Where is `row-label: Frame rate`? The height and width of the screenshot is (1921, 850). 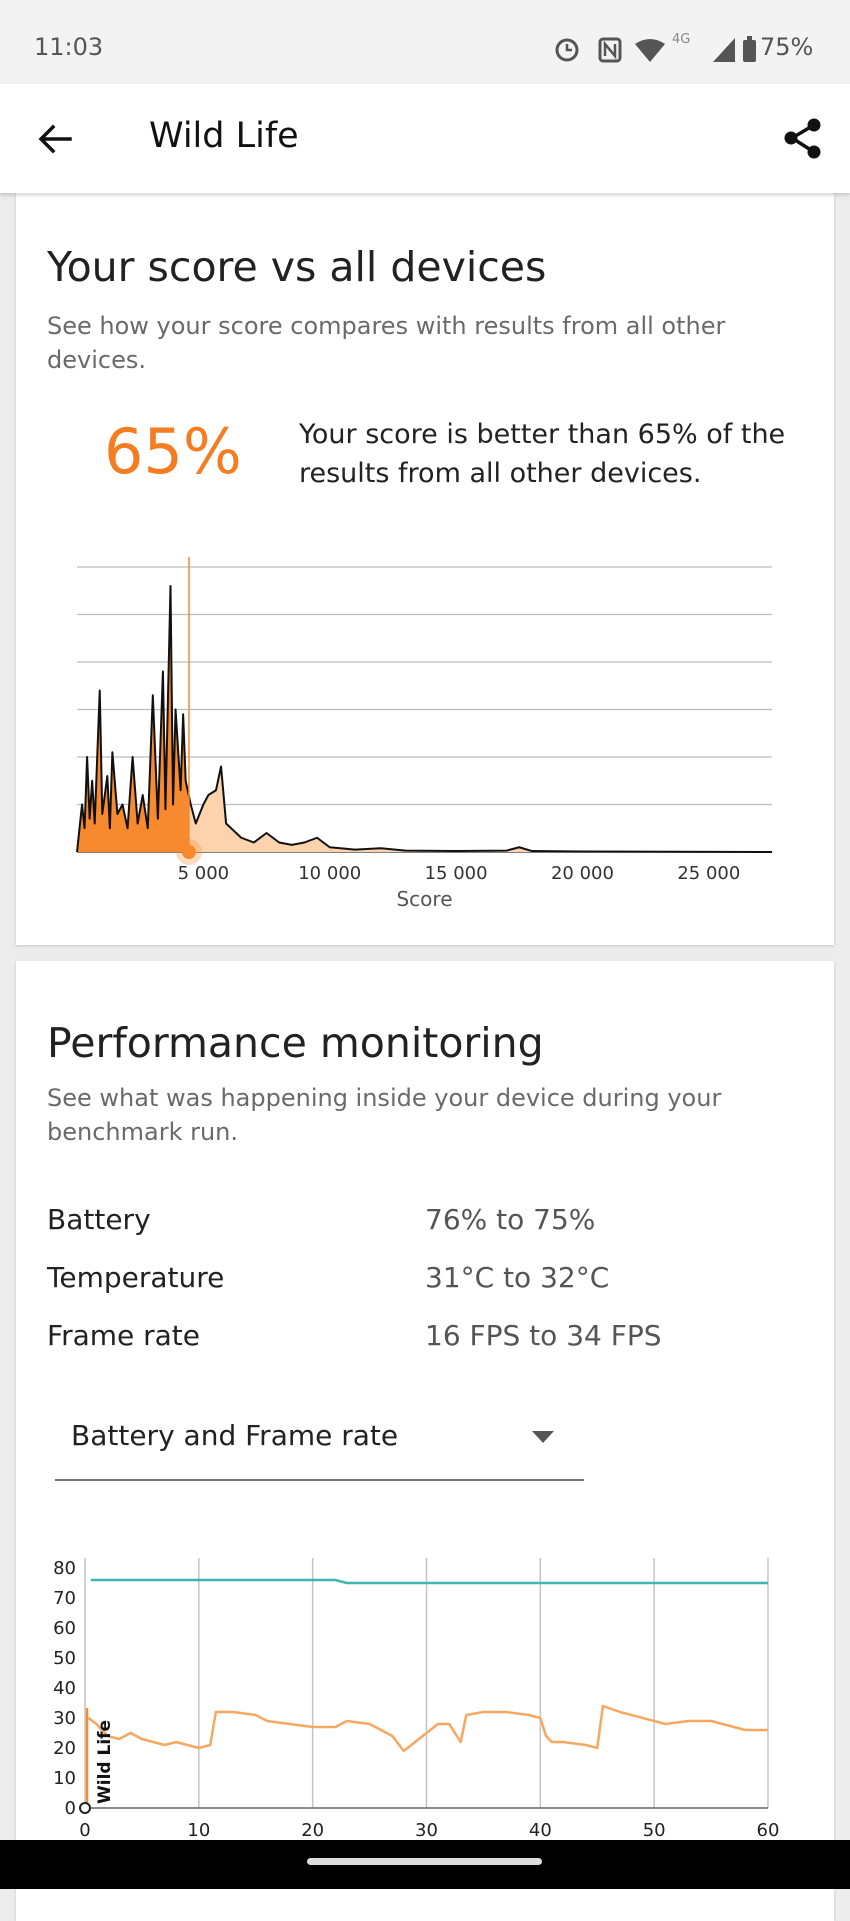
row-label: Frame rate is located at coordinates (124, 1335).